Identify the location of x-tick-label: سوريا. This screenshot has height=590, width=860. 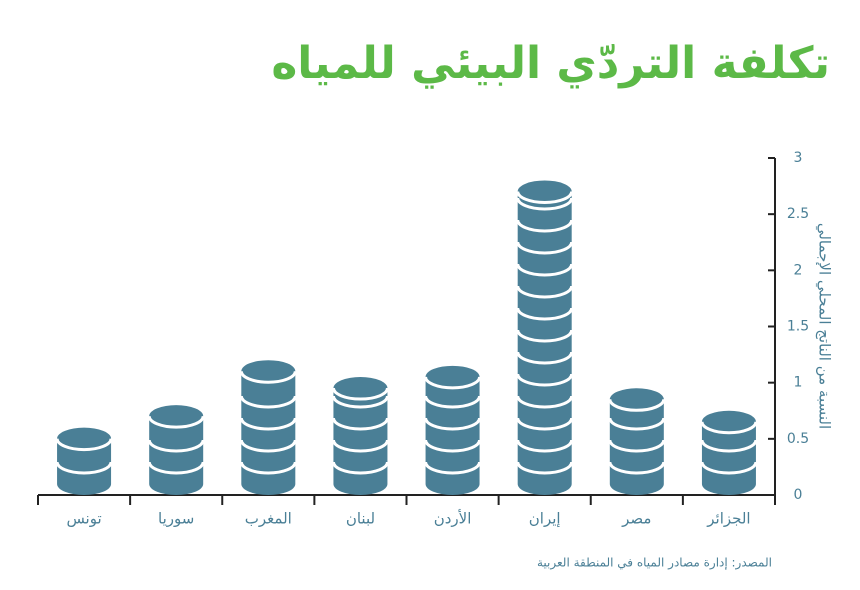
(176, 519).